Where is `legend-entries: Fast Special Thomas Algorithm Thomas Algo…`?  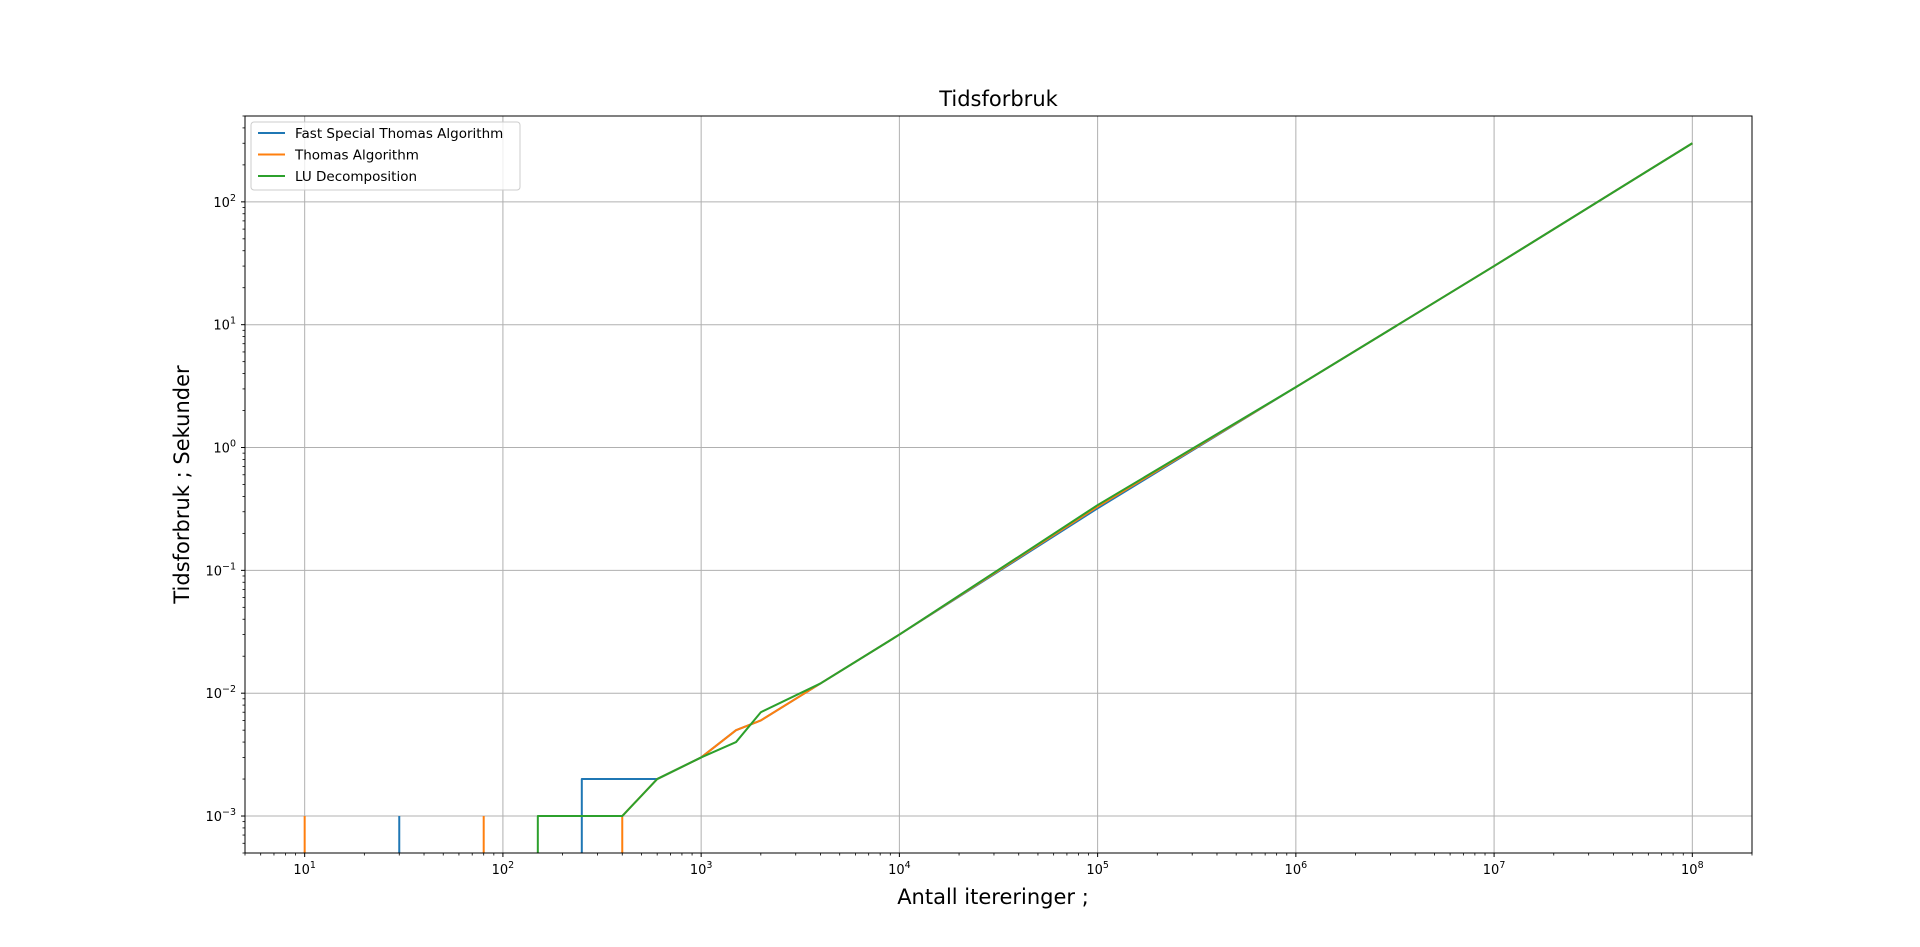 legend-entries: Fast Special Thomas Algorithm Thomas Algo… is located at coordinates (380, 155).